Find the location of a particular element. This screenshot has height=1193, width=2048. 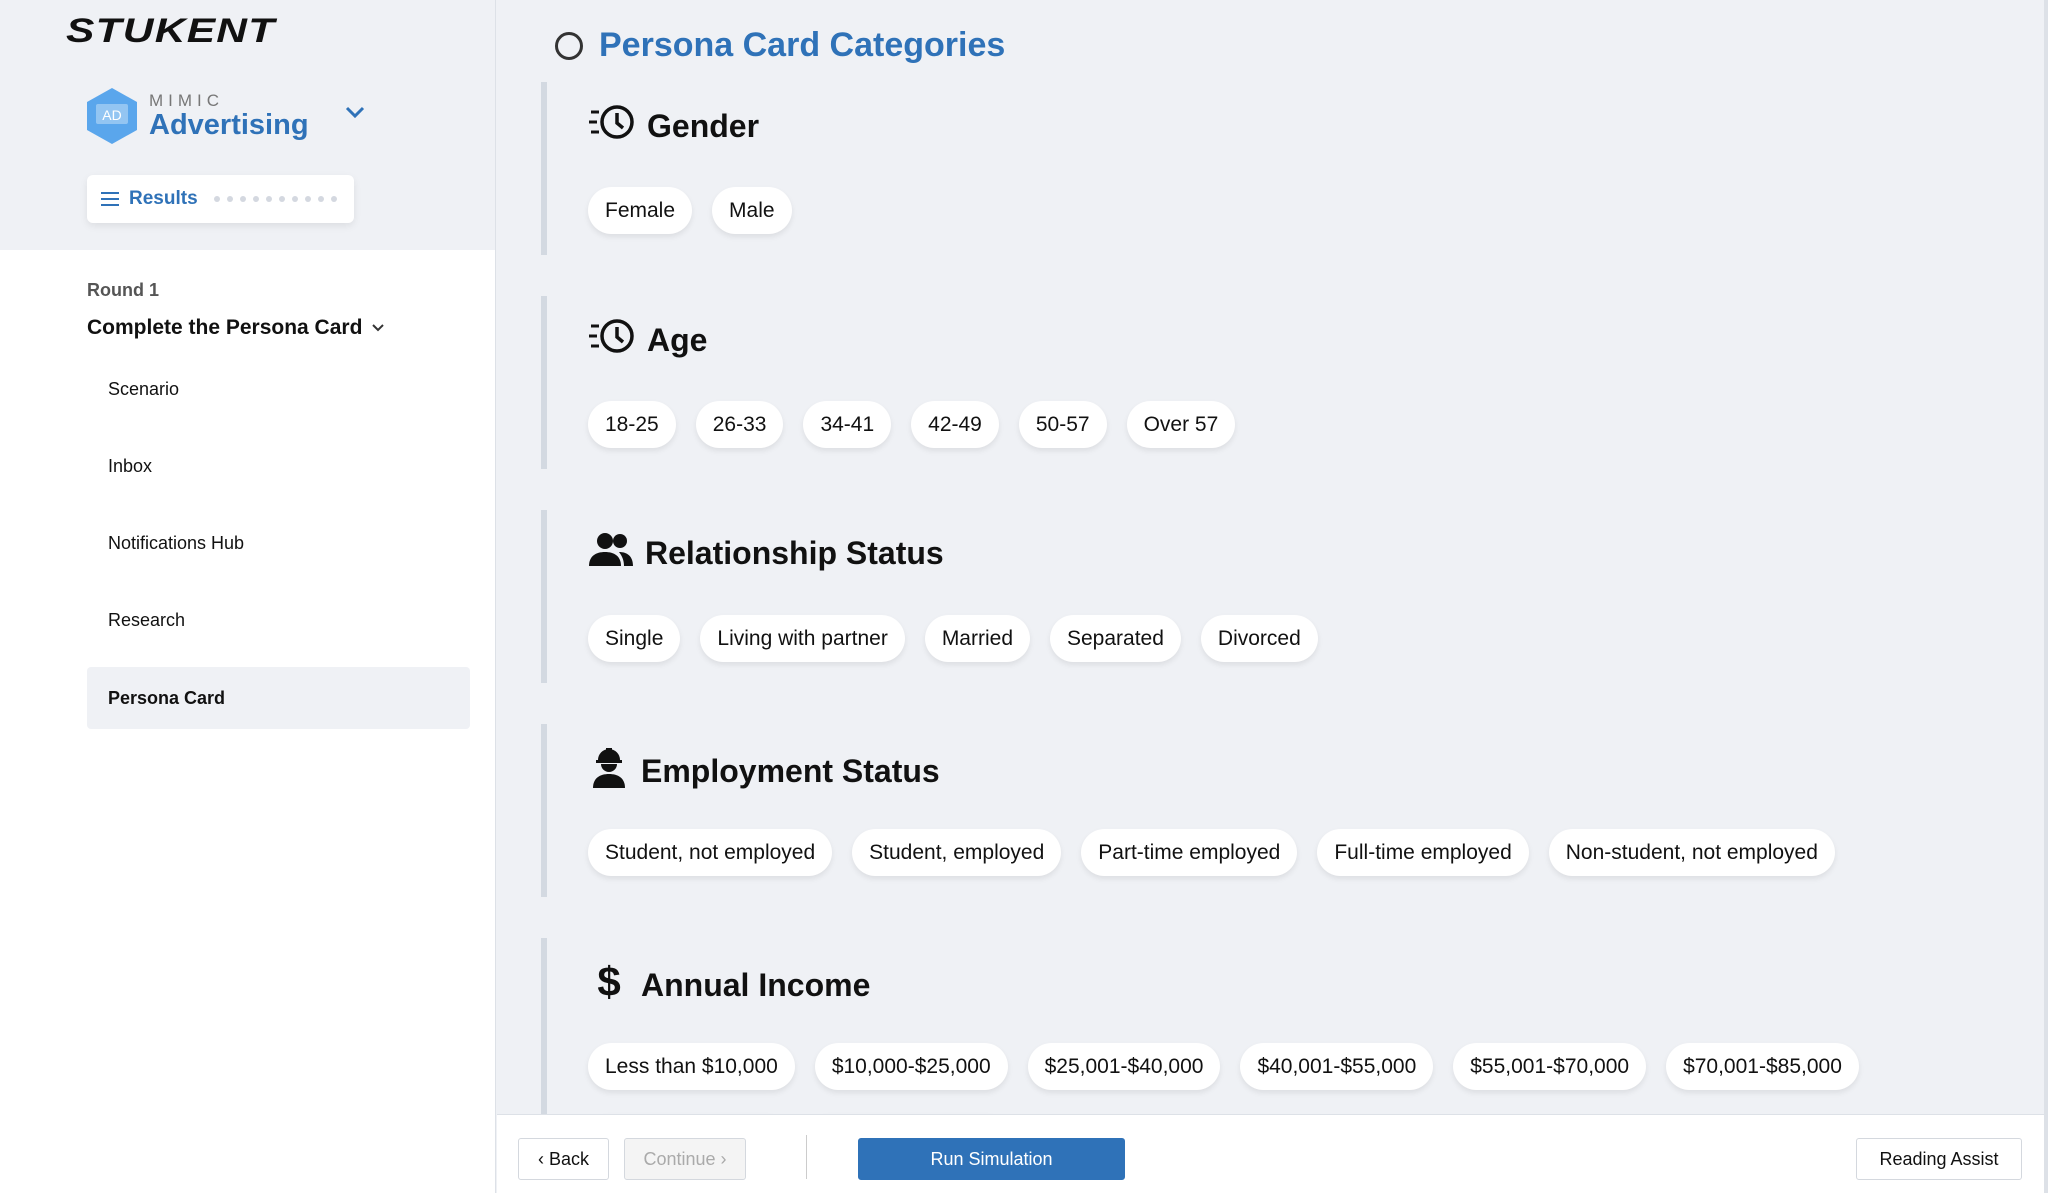

option-chip: 26-33 is located at coordinates (739, 424).